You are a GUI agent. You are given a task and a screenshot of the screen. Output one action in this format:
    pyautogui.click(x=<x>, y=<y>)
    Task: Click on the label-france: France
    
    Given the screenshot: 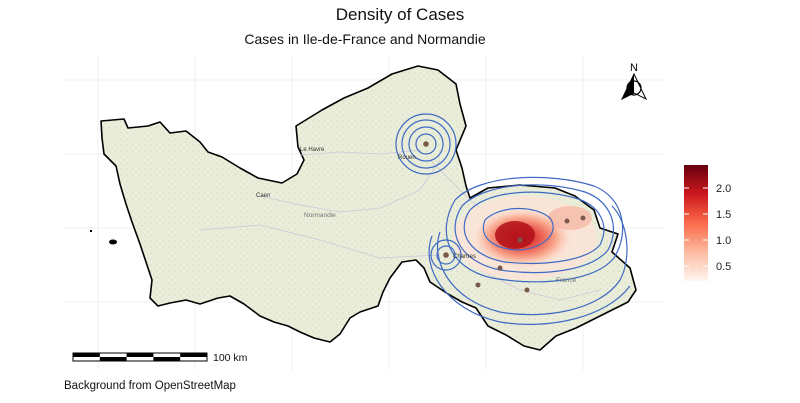 What is the action you would take?
    pyautogui.click(x=566, y=280)
    